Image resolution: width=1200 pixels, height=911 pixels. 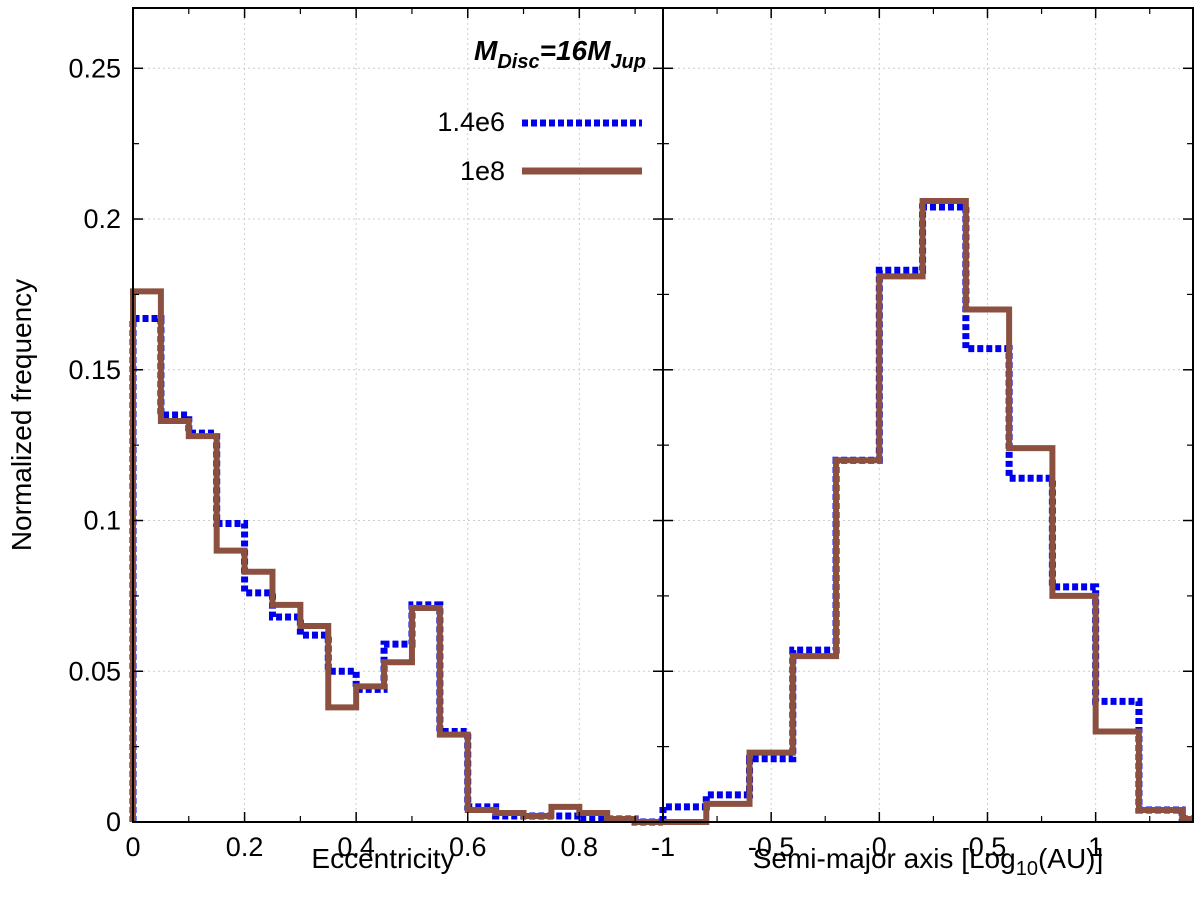 I want to click on x-tick-label: 0.4, so click(x=356, y=847).